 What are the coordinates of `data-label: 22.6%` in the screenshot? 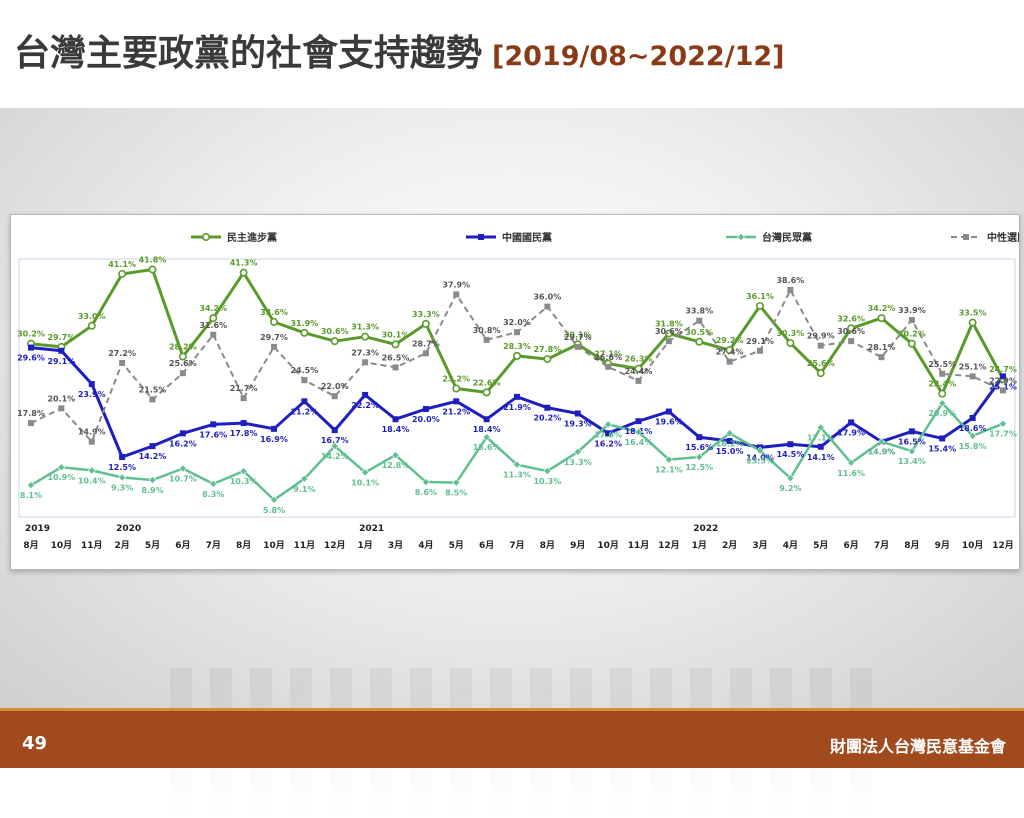 It's located at (487, 382).